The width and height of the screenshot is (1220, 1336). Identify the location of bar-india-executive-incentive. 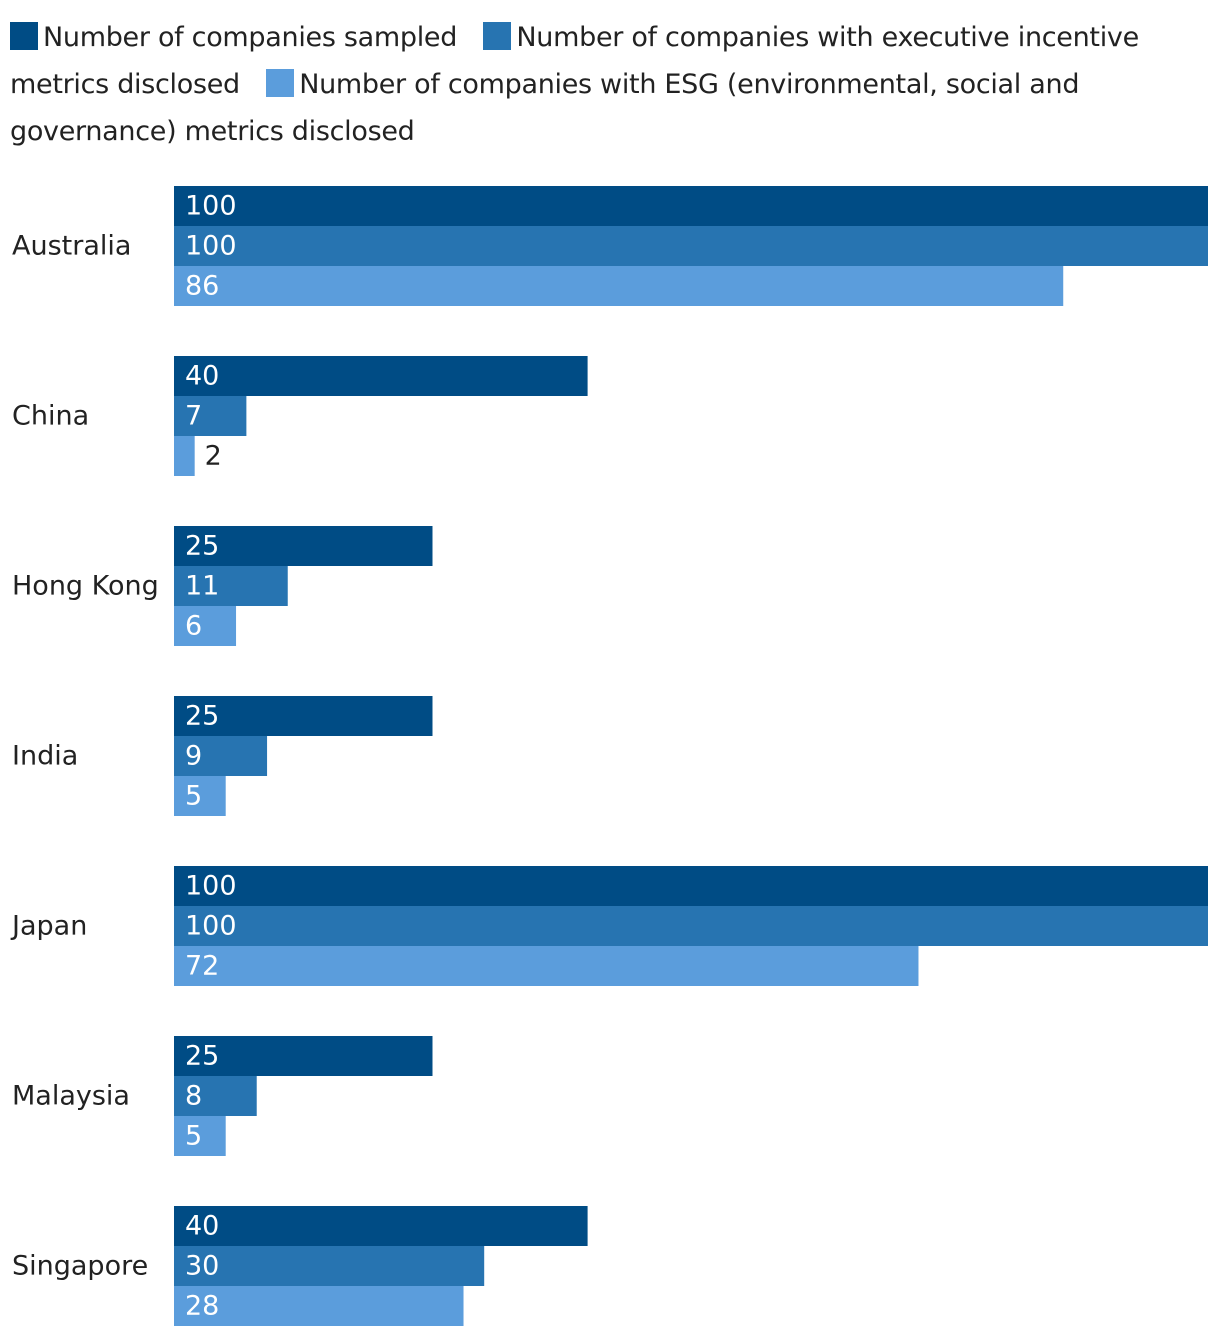
(221, 756).